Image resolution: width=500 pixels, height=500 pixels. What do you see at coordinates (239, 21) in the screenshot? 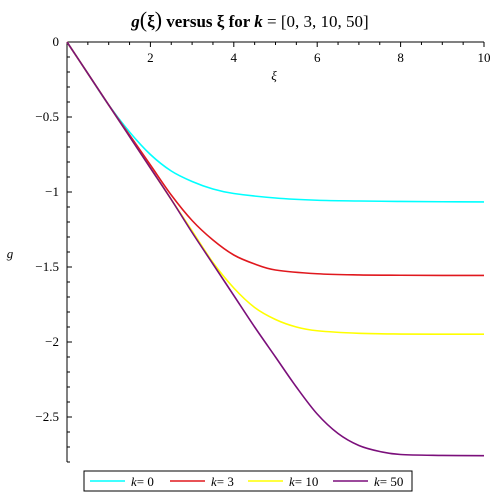
I see `title-for: for` at bounding box center [239, 21].